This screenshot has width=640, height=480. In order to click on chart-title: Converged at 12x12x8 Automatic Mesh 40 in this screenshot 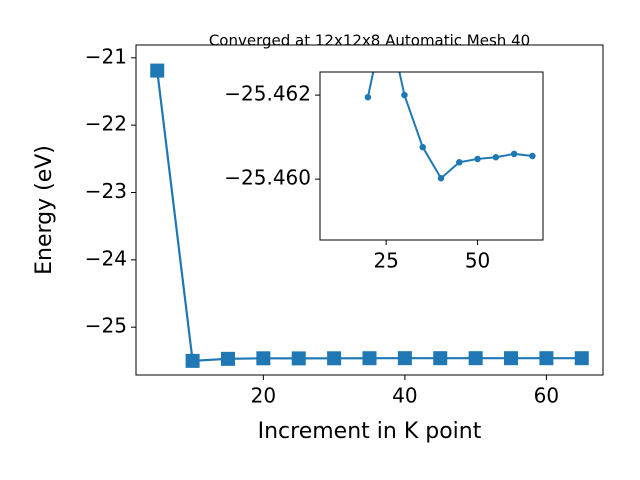, I will do `click(369, 41)`.